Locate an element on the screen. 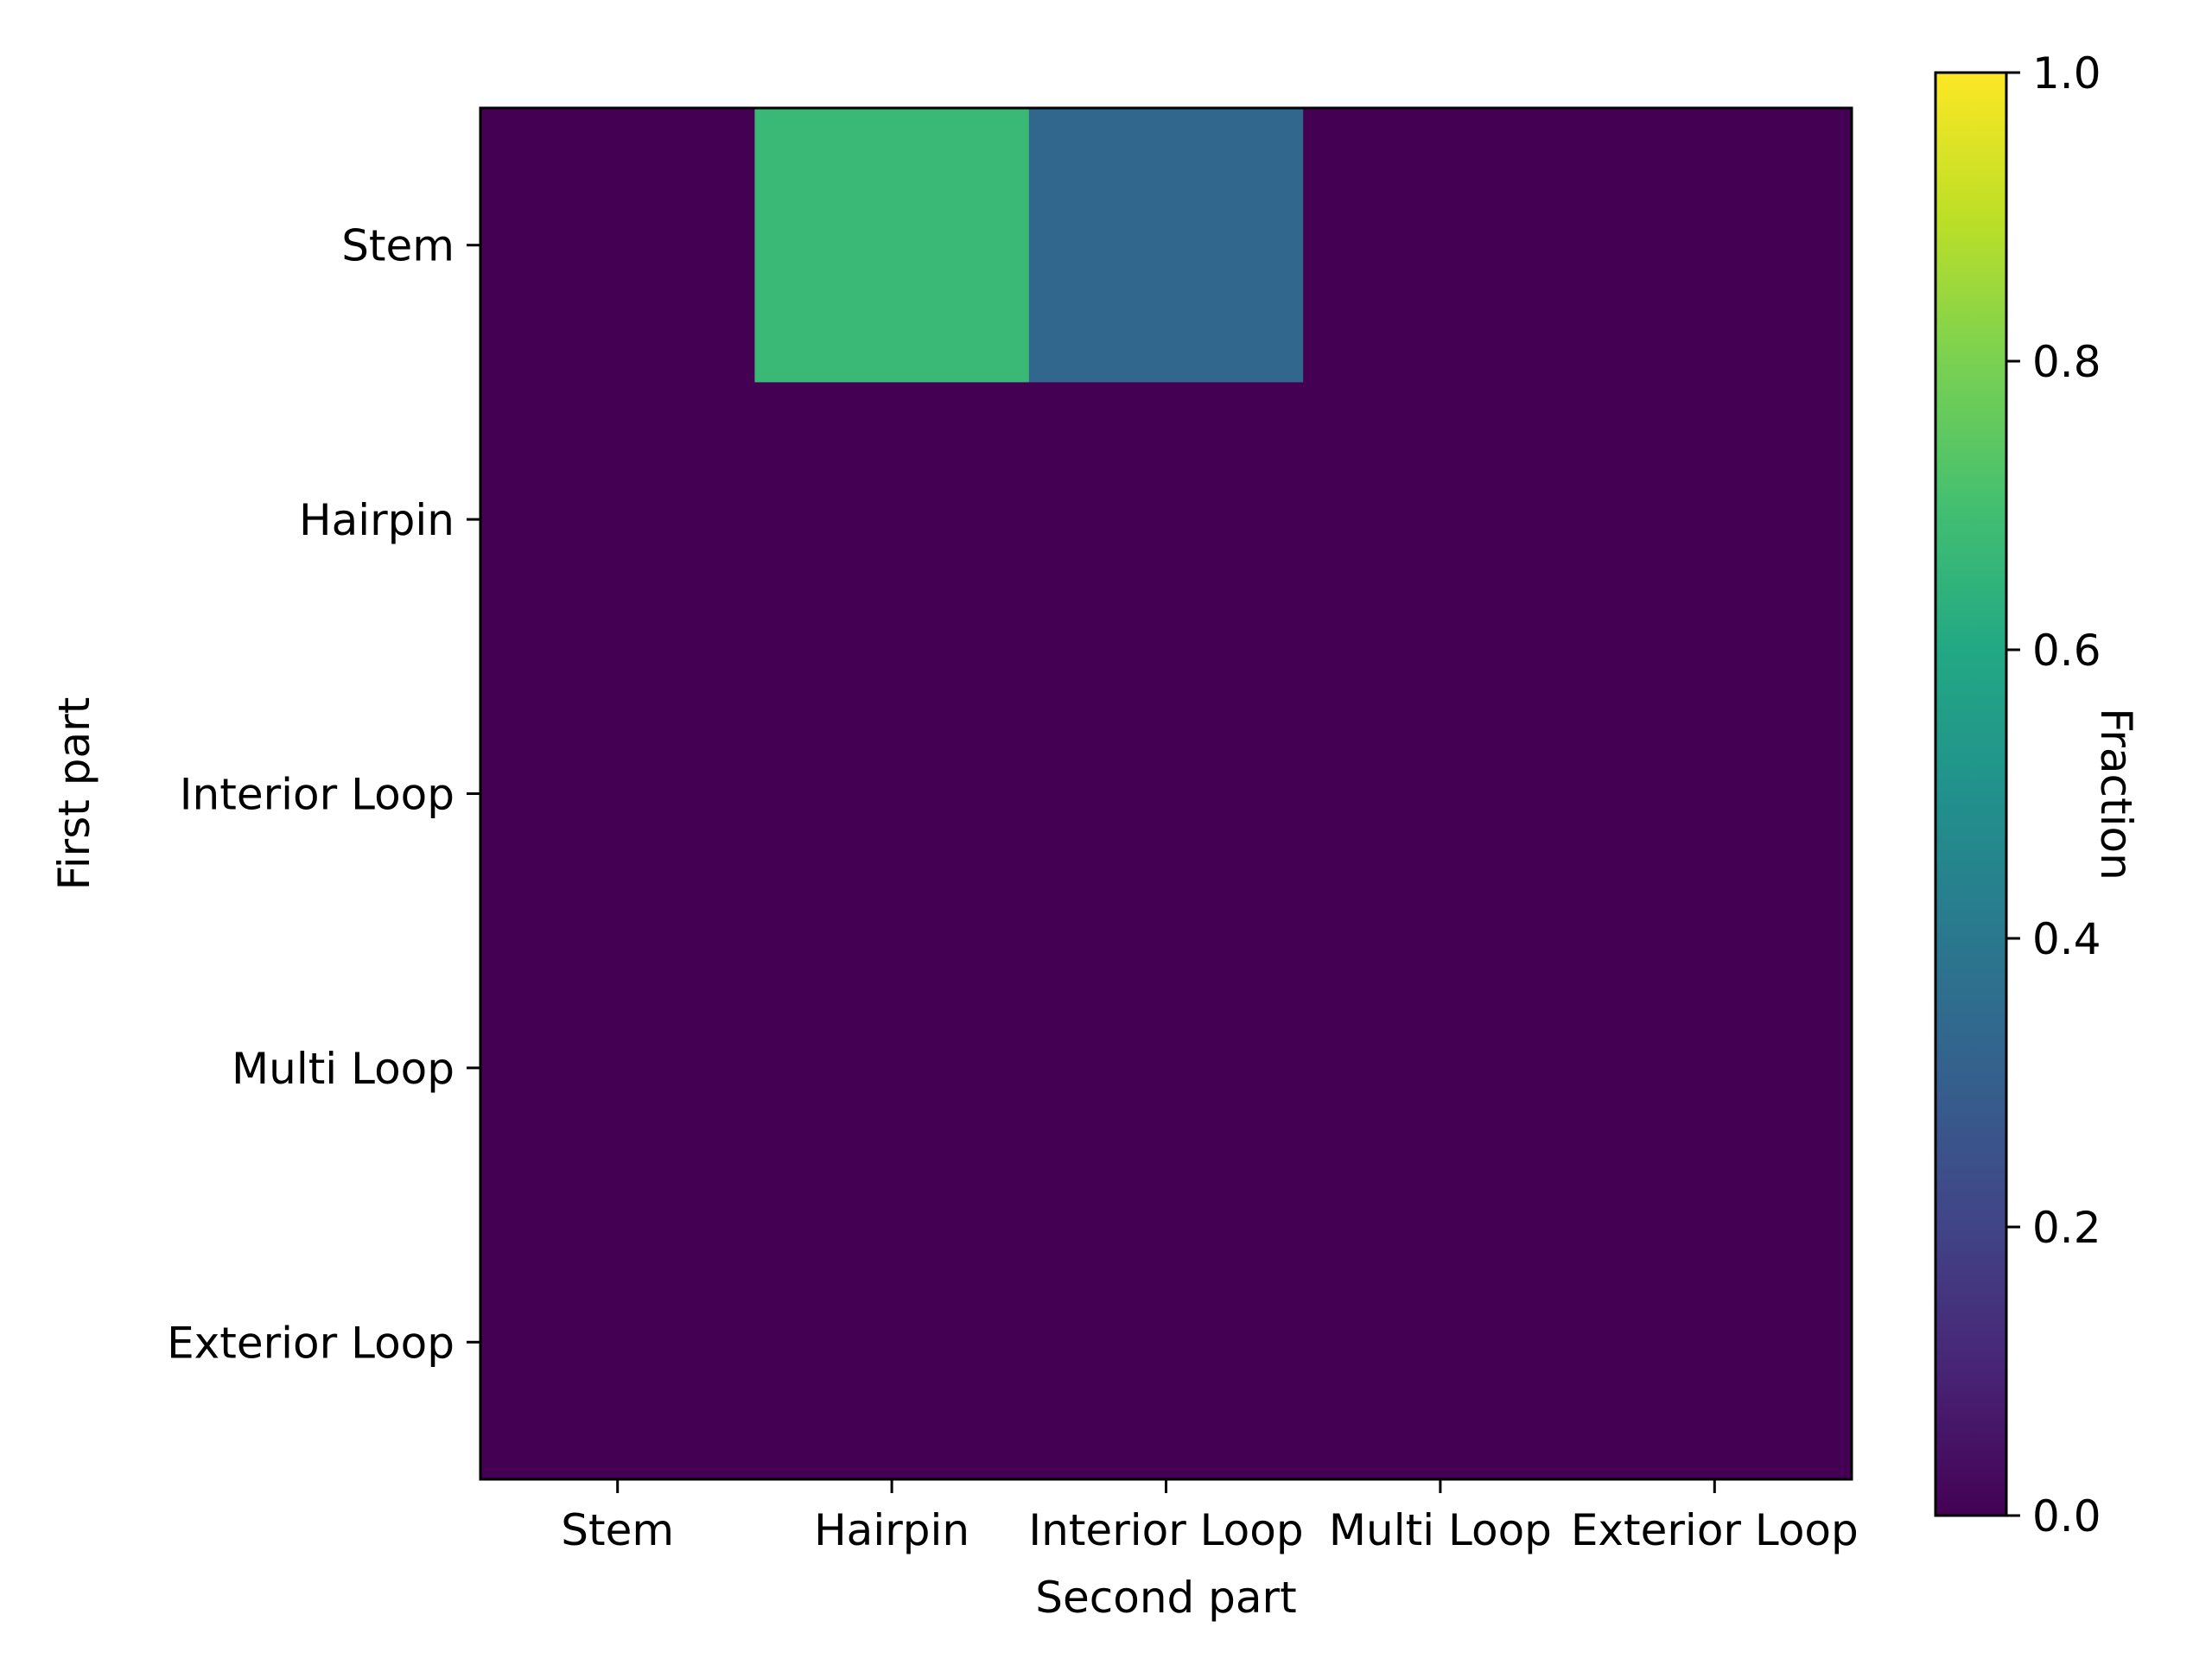 The image size is (2212, 1659). x-tick-label: Exterior Loop is located at coordinates (1715, 1530).